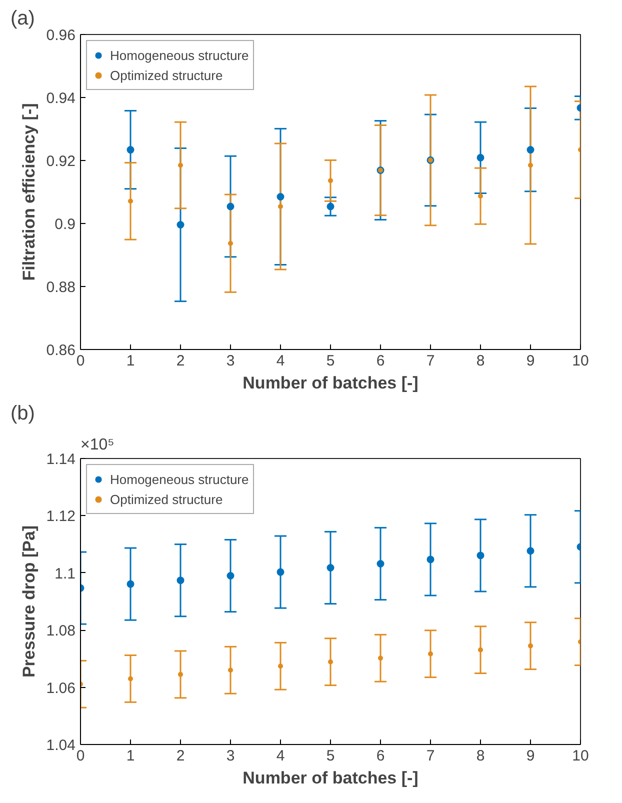 The width and height of the screenshot is (622, 803). What do you see at coordinates (65, 224) in the screenshot?
I see `y-tick-label: 0.9` at bounding box center [65, 224].